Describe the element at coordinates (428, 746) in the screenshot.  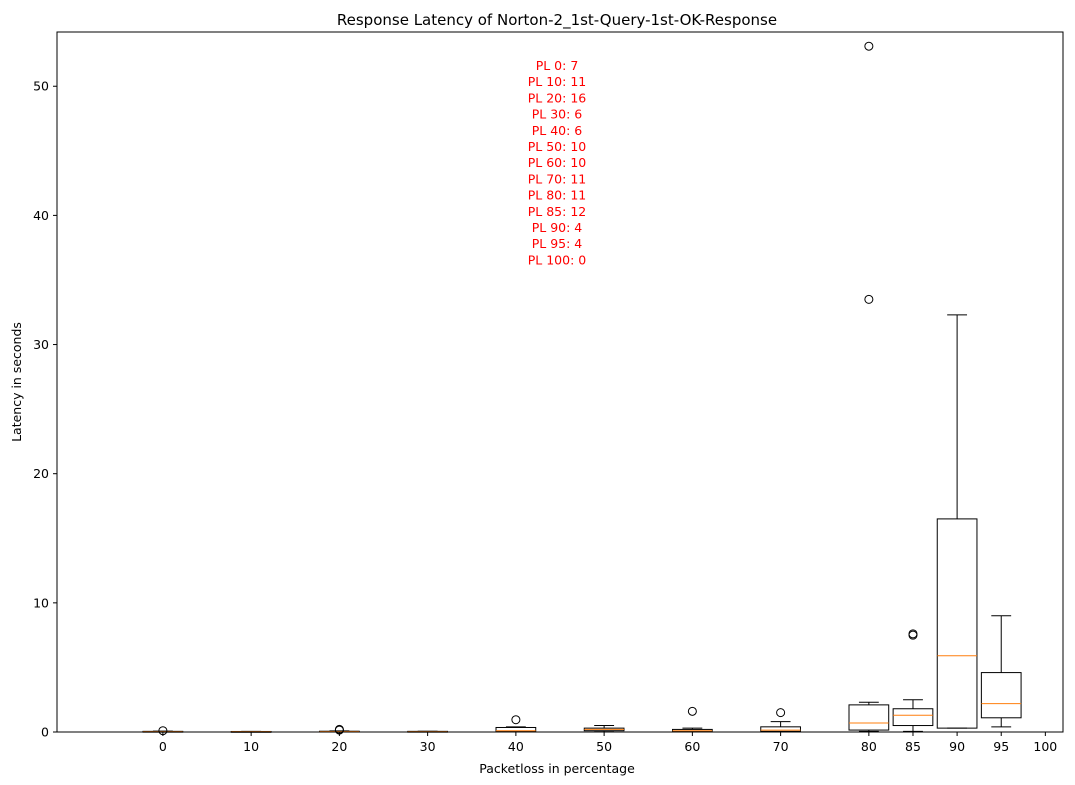
I see `x-tick-label: 30` at that location.